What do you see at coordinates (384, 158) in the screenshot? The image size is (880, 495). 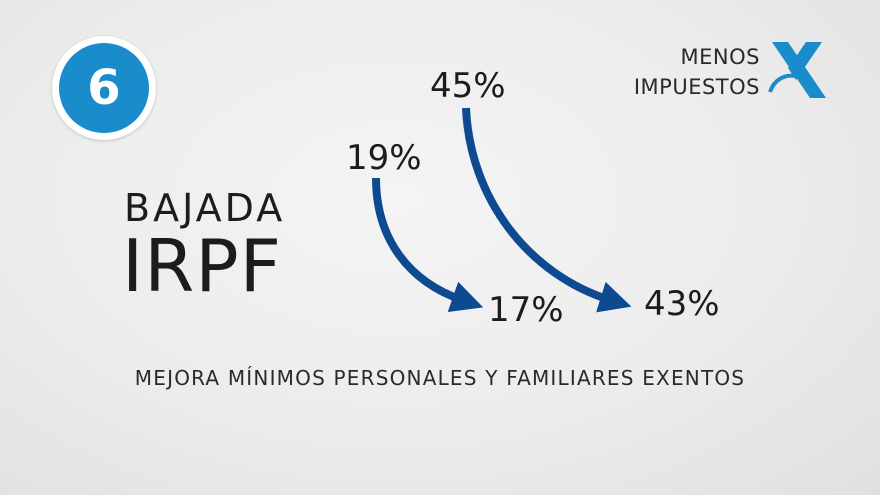 I see `rate-first-from: 19%` at bounding box center [384, 158].